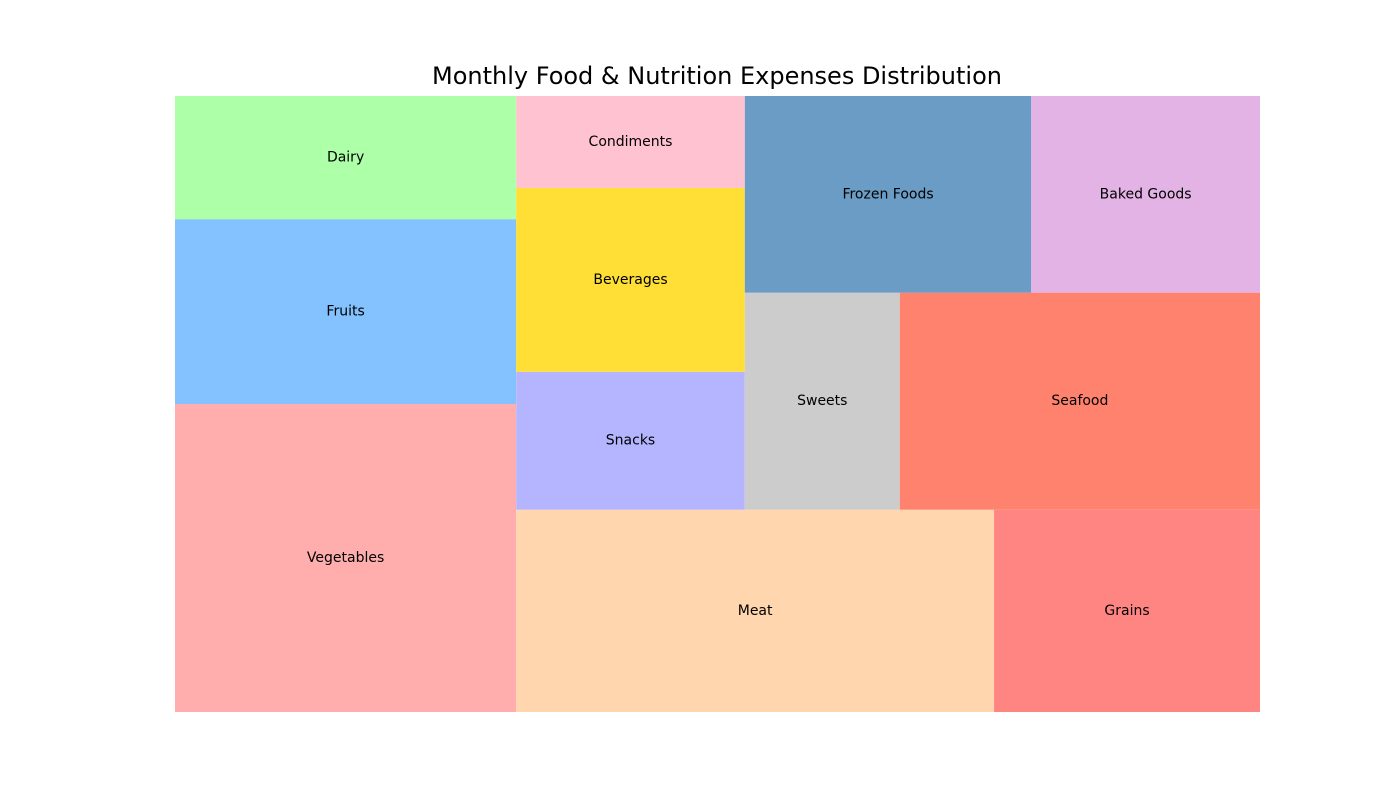  I want to click on tile-fruits: Fruits, so click(346, 311).